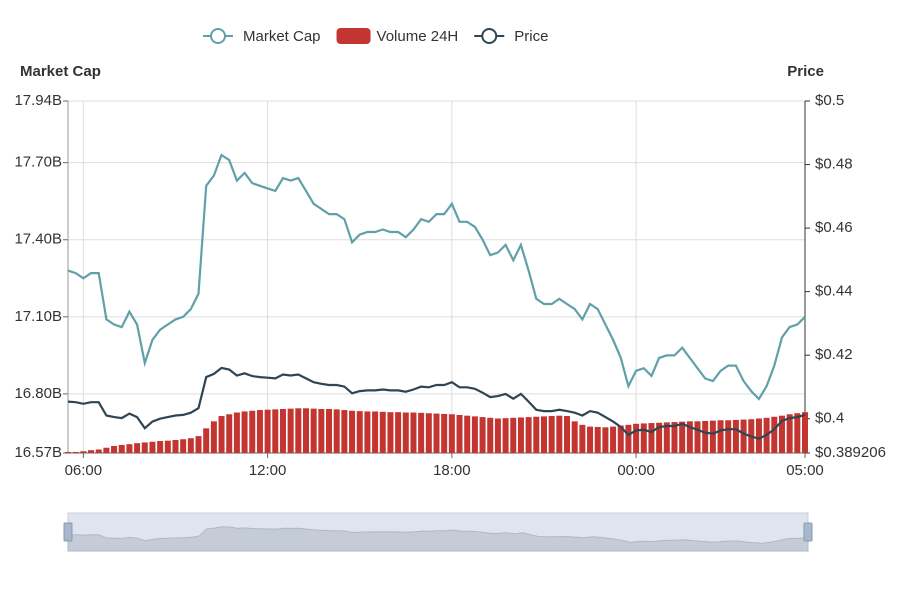  What do you see at coordinates (850, 452) in the screenshot?
I see `y2-tick-label: $0.389206` at bounding box center [850, 452].